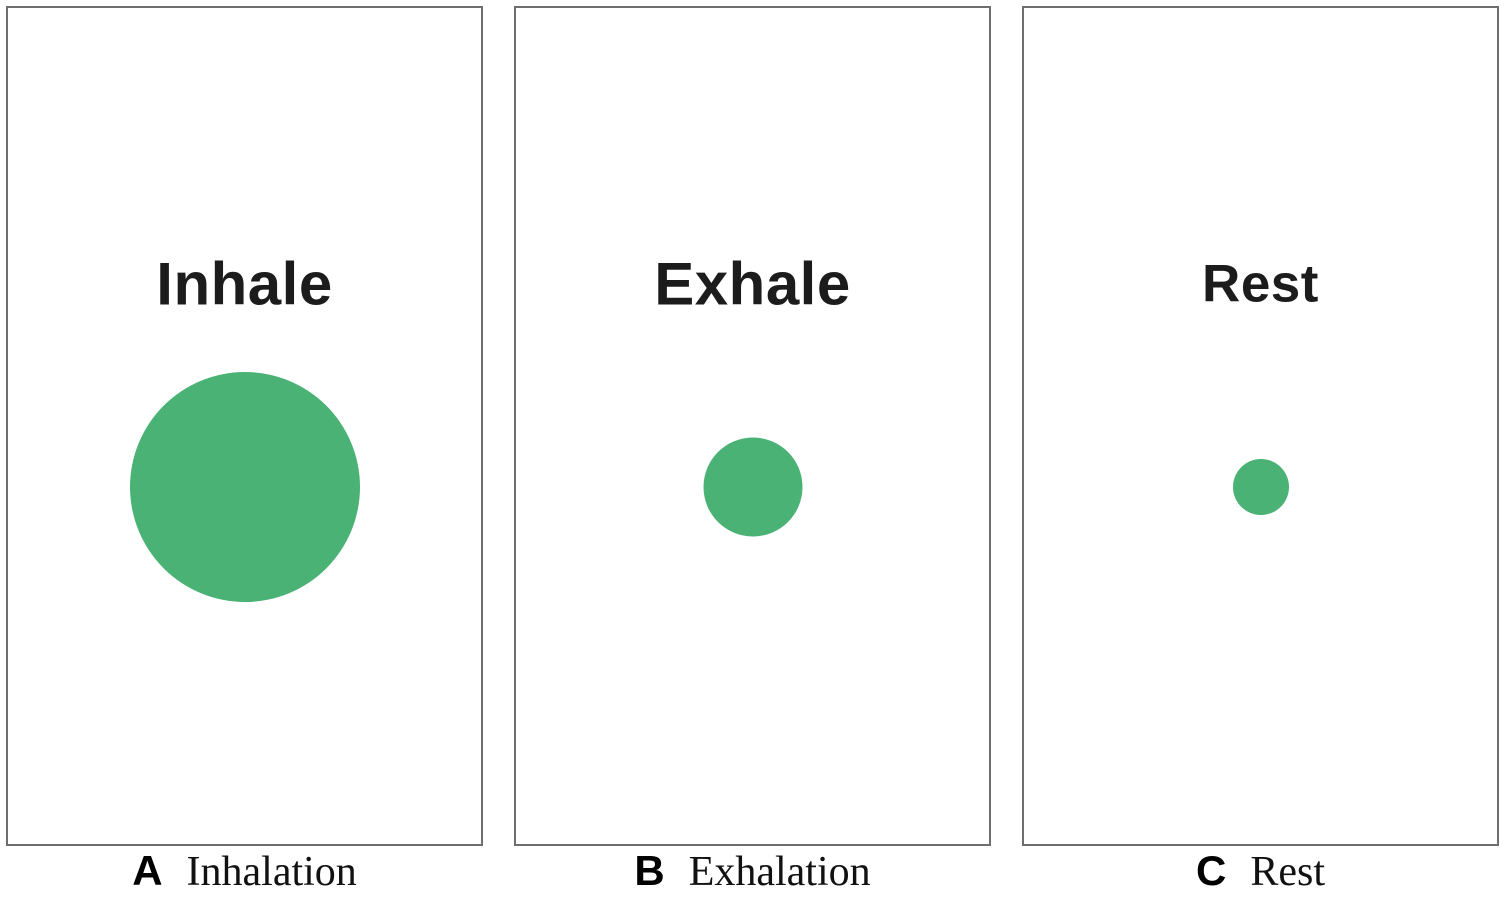 The height and width of the screenshot is (906, 1505). I want to click on breathing-circle-small, so click(1260, 487).